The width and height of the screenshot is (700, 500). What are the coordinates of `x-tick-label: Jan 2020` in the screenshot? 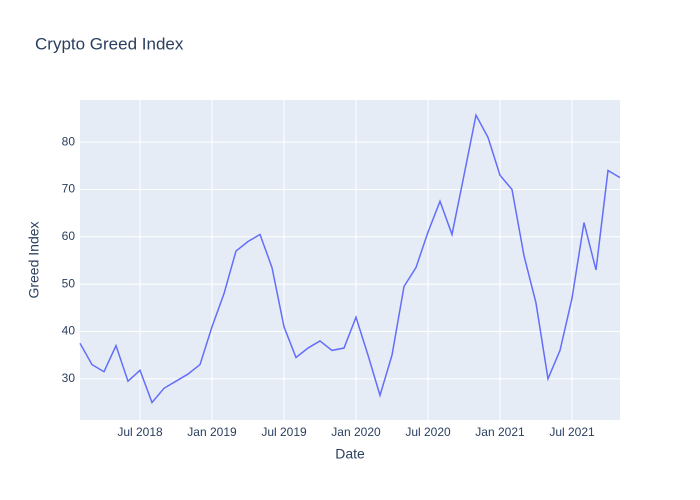 It's located at (356, 432).